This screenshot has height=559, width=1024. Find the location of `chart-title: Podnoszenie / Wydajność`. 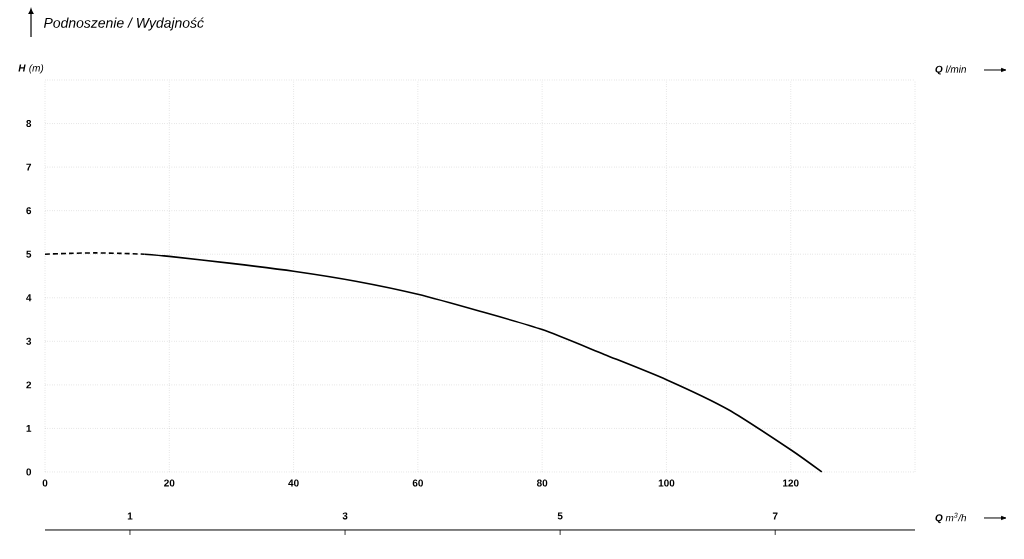

chart-title: Podnoszenie / Wydajność is located at coordinates (123, 24).